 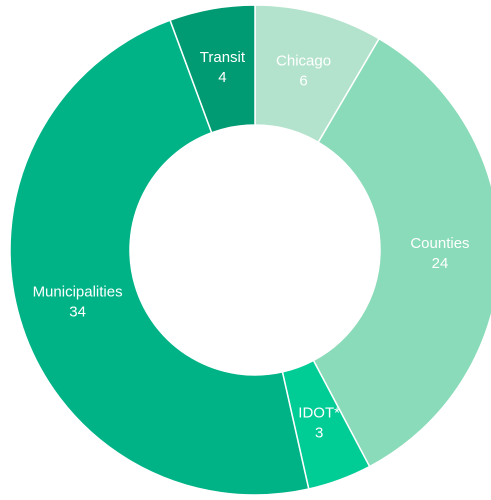 What do you see at coordinates (77, 311) in the screenshot?
I see `segment-value: 34` at bounding box center [77, 311].